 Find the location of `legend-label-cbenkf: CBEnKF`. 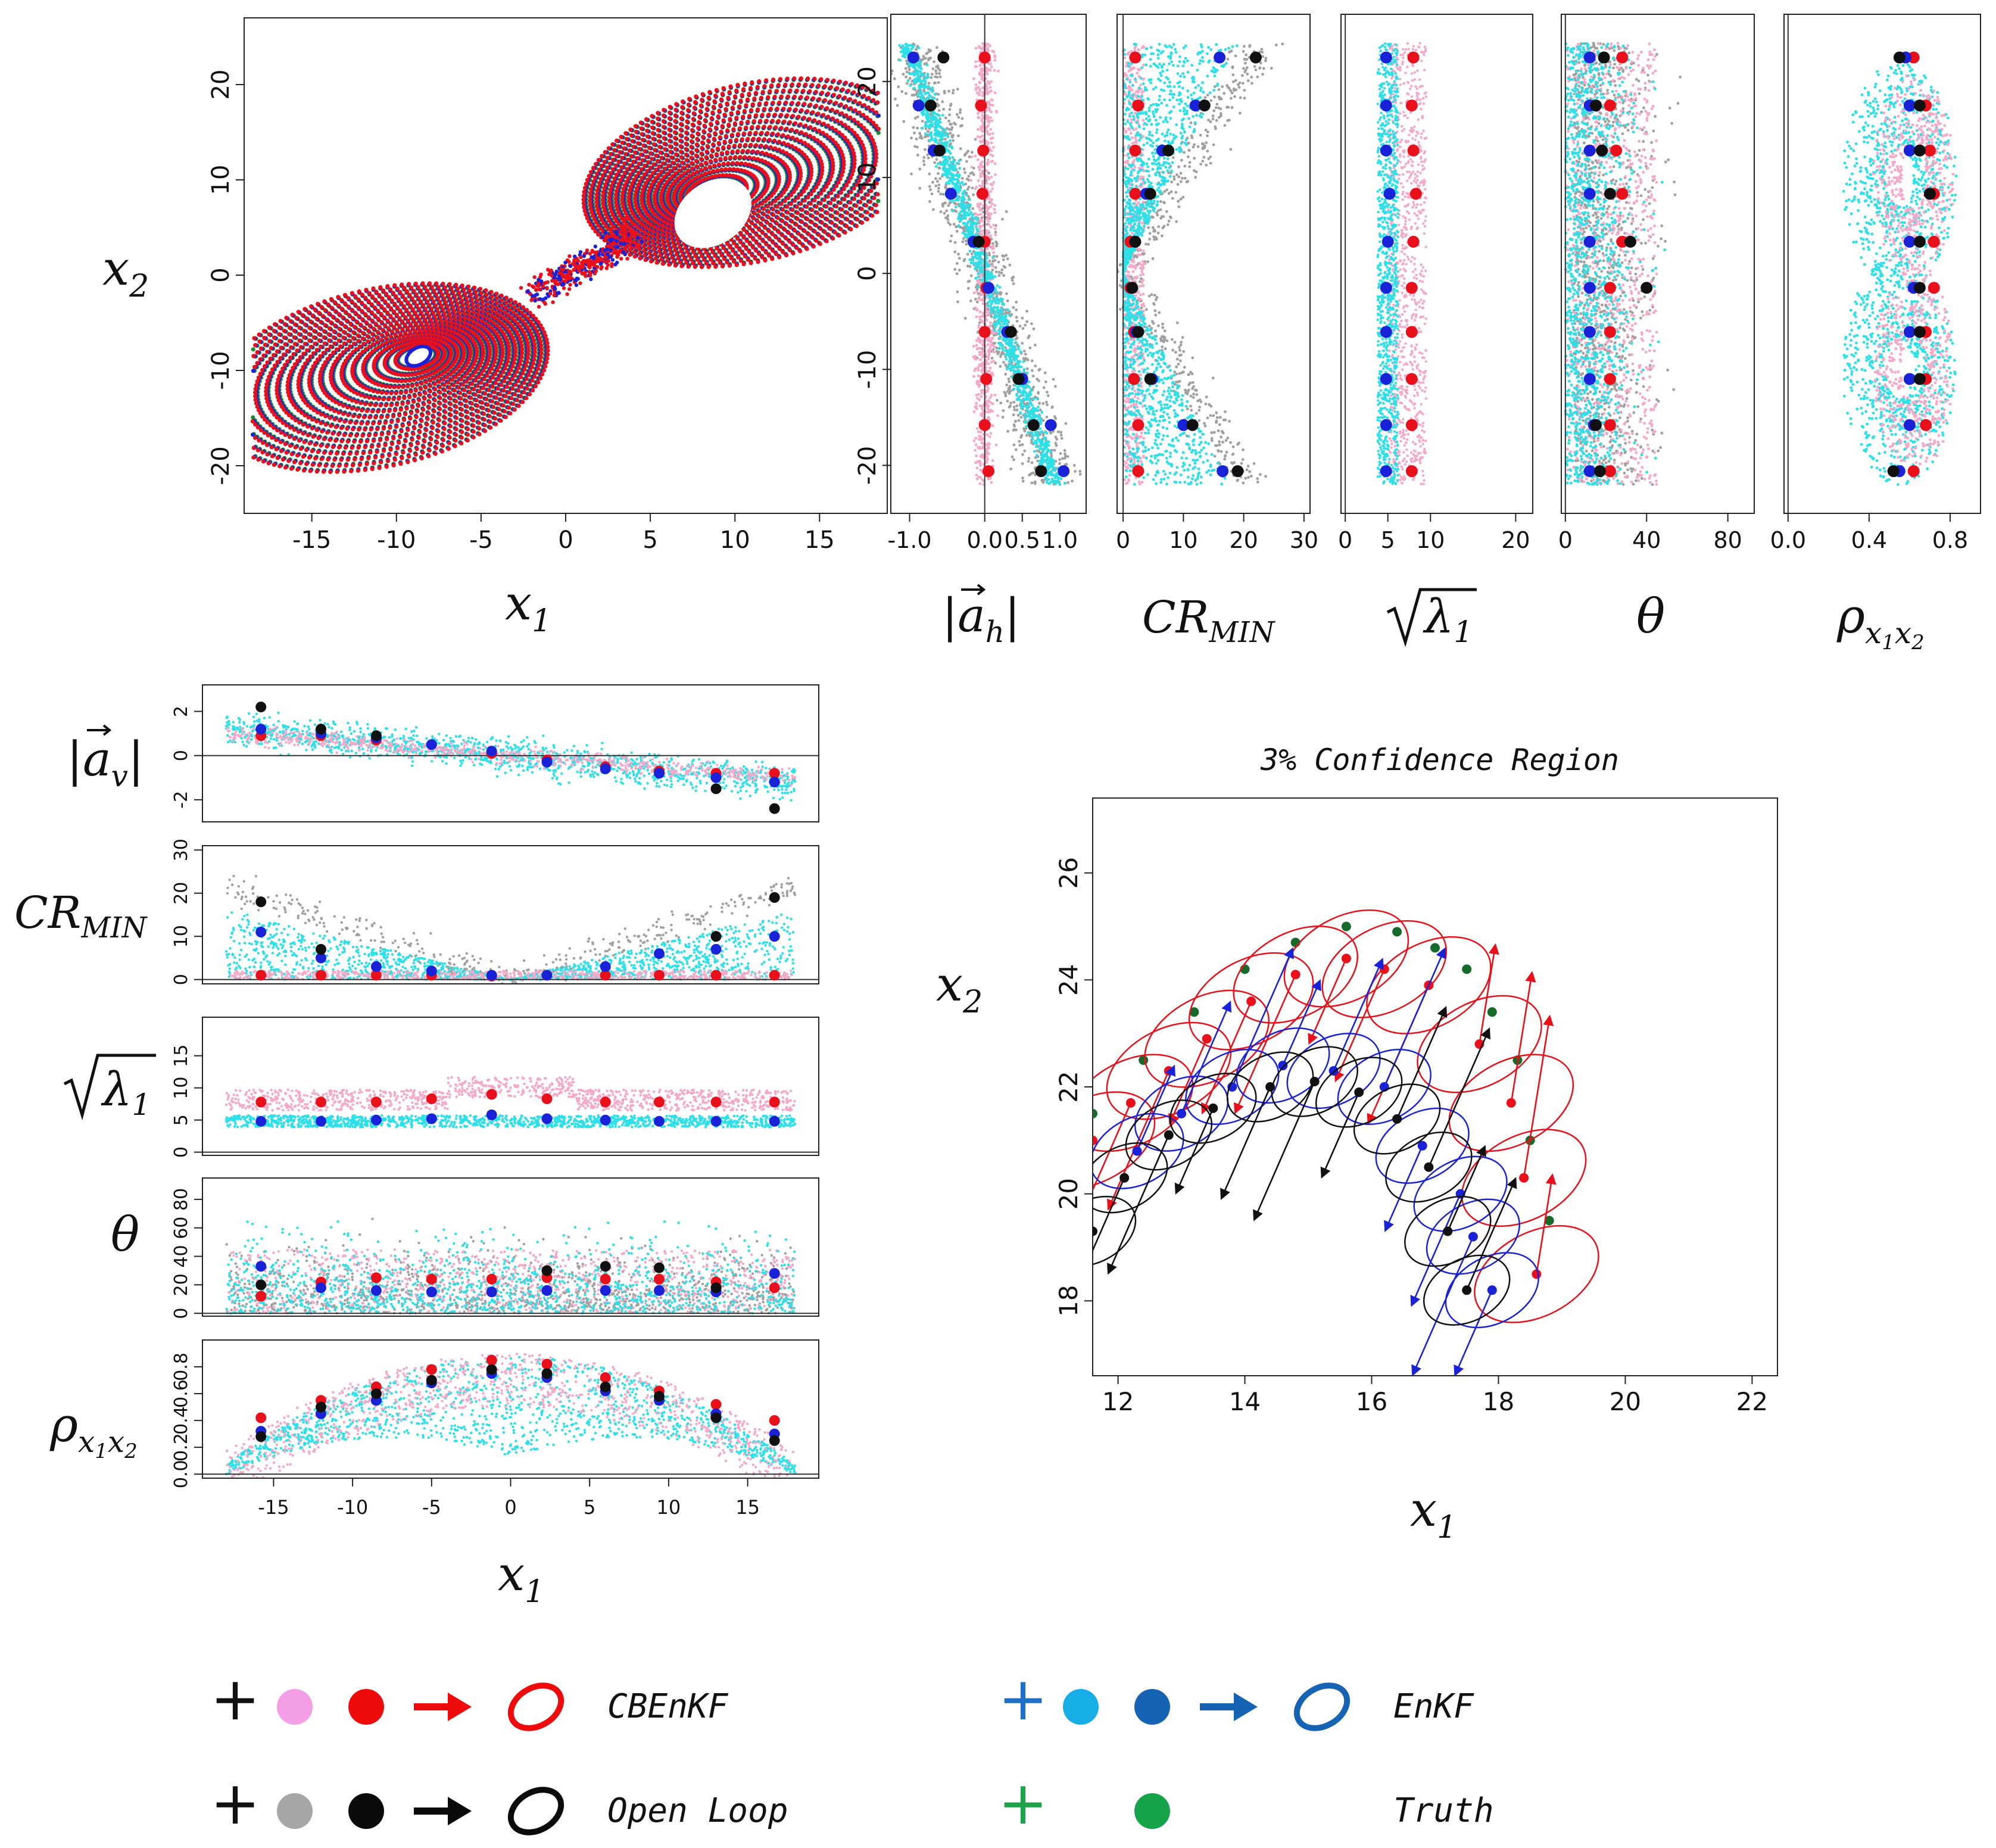

legend-label-cbenkf: CBEnKF is located at coordinates (668, 1706).